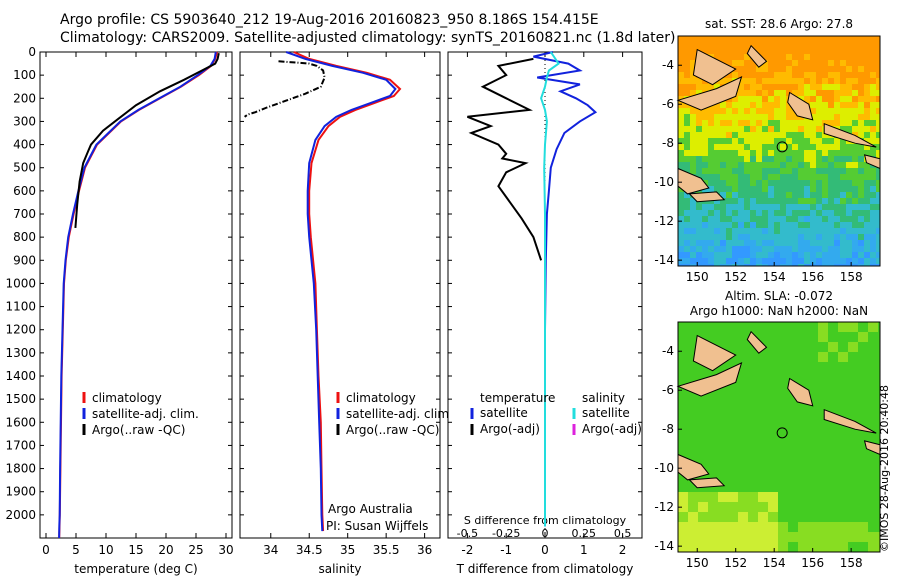 The width and height of the screenshot is (900, 580). What do you see at coordinates (506, 550) in the screenshot?
I see `x-tick-label: -1` at bounding box center [506, 550].